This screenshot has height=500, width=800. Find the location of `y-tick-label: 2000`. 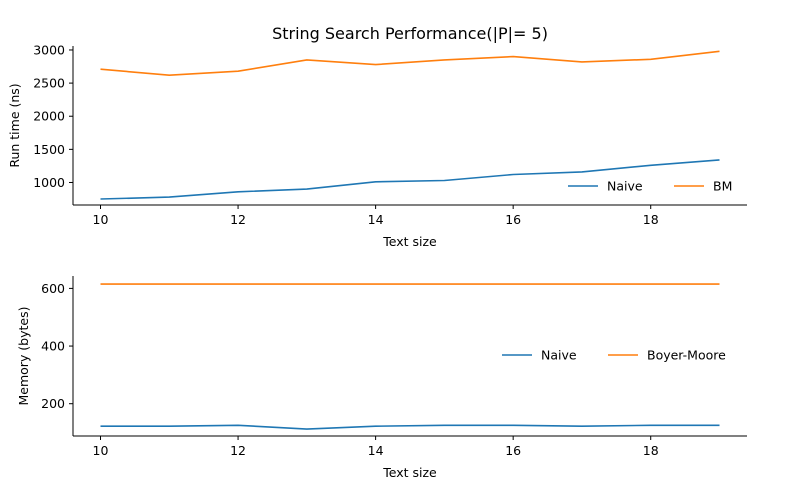

y-tick-label: 2000 is located at coordinates (49, 116).